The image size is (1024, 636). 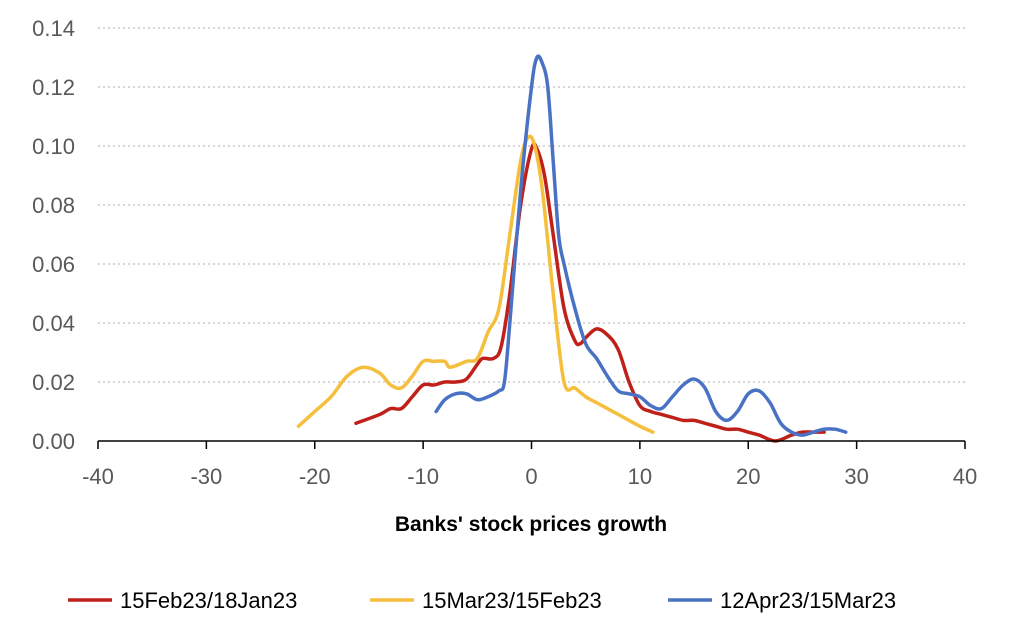 I want to click on legend-label-15feb23-18jan23: 15Feb23/18Jan23, so click(x=208, y=600).